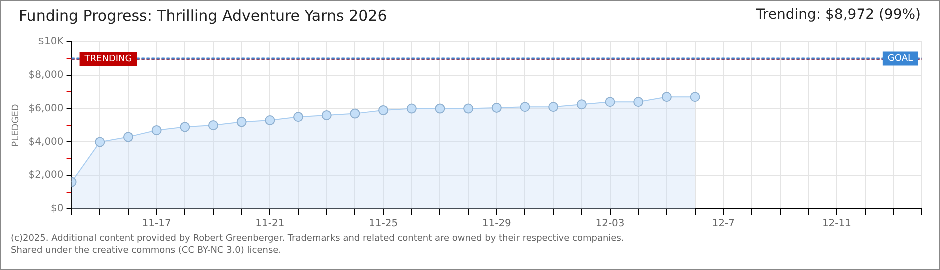 This screenshot has width=940, height=270. Describe the element at coordinates (157, 224) in the screenshot. I see `x-tick-label: 11-17` at that location.